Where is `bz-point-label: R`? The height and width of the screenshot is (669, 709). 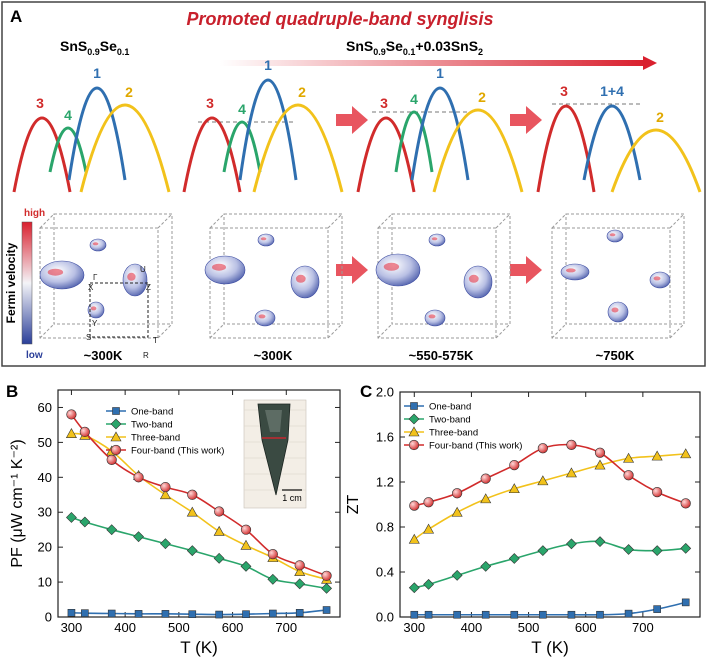 bz-point-label: R is located at coordinates (146, 355).